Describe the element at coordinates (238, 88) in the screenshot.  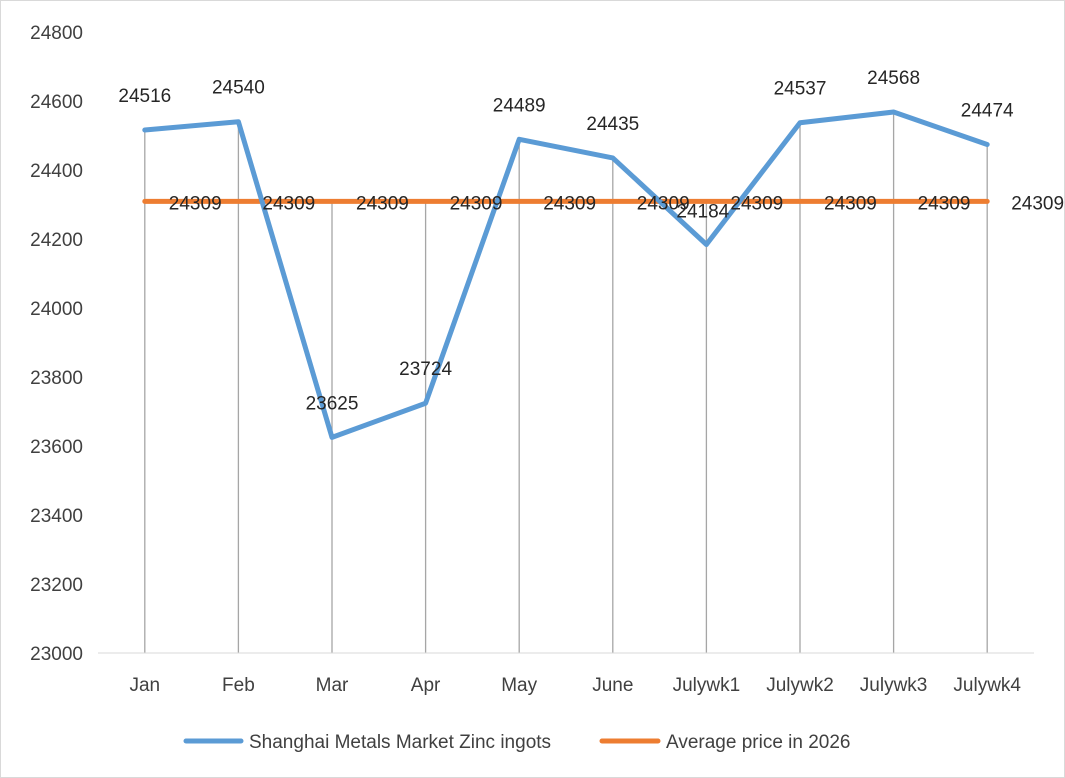
I see `zinc-data-label: 24540` at that location.